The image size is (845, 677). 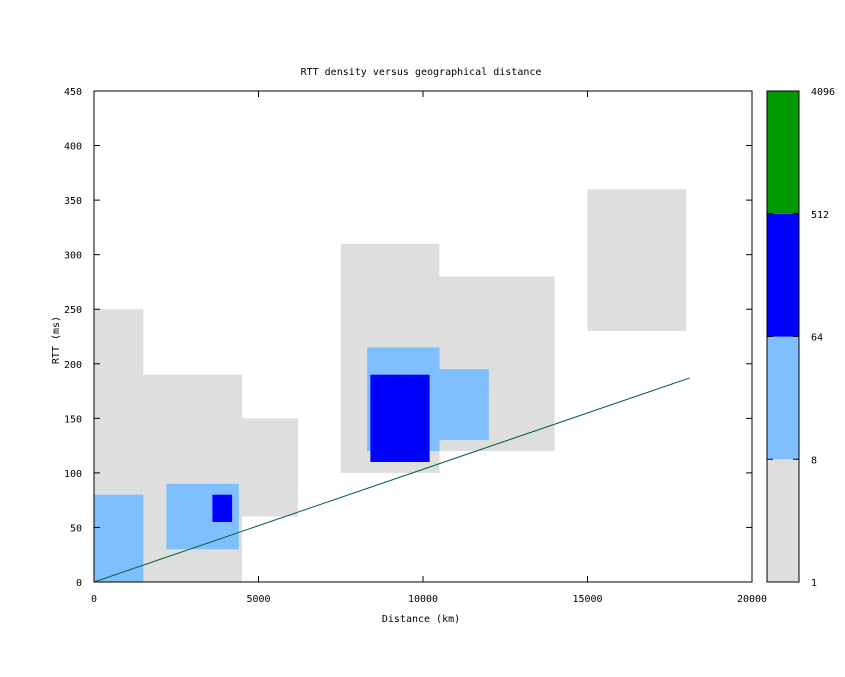 What do you see at coordinates (76, 528) in the screenshot?
I see `y-tick-label: 50` at bounding box center [76, 528].